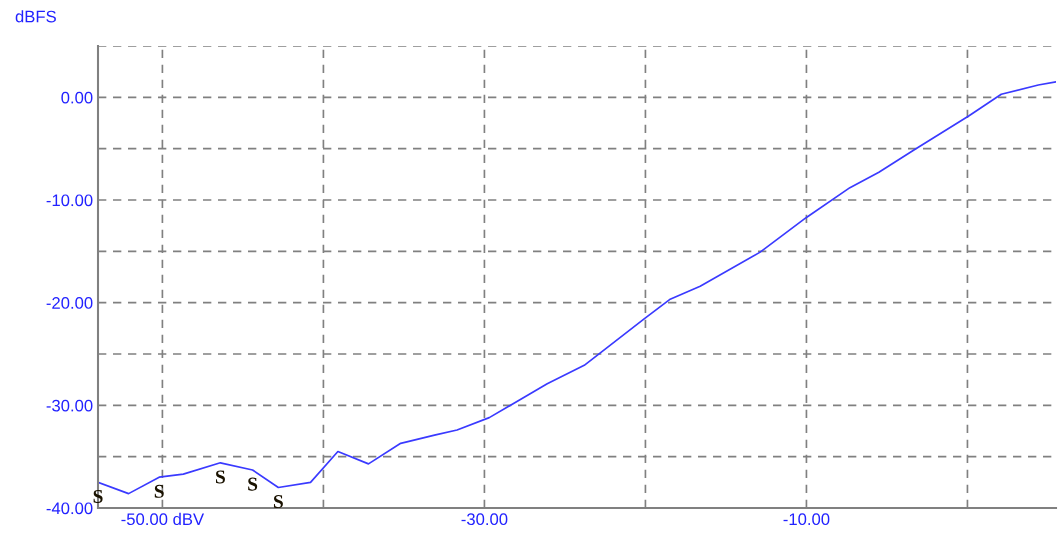 This screenshot has width=1058, height=554. Describe the element at coordinates (163, 519) in the screenshot. I see `x-tick-label: -50.00 dBV` at that location.